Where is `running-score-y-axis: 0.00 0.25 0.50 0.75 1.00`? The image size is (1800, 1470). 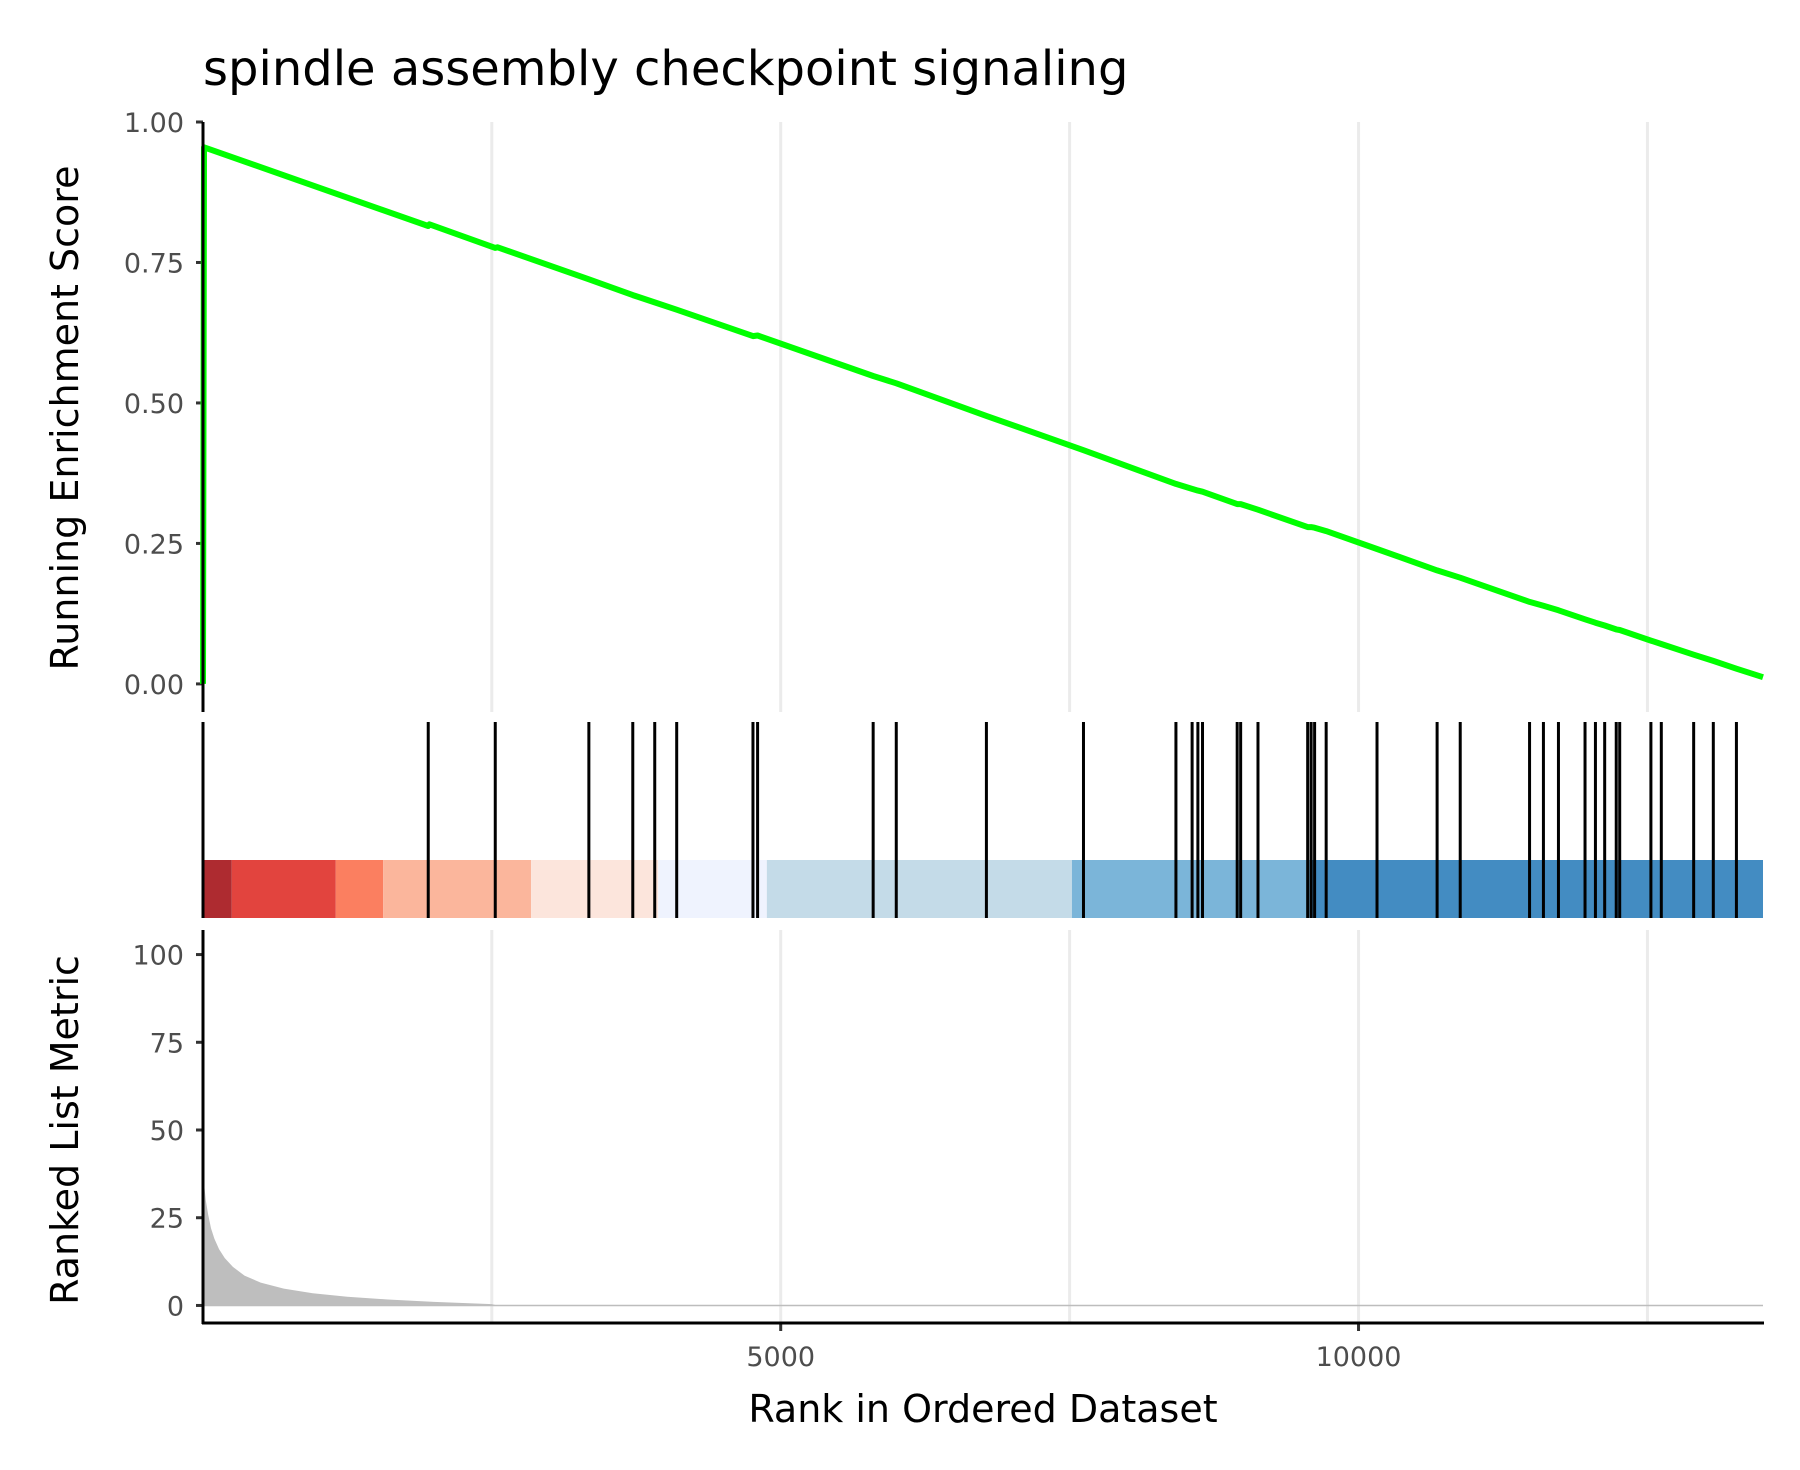
running-score-y-axis: 0.00 0.25 0.50 0.75 1.00 is located at coordinates (163, 404).